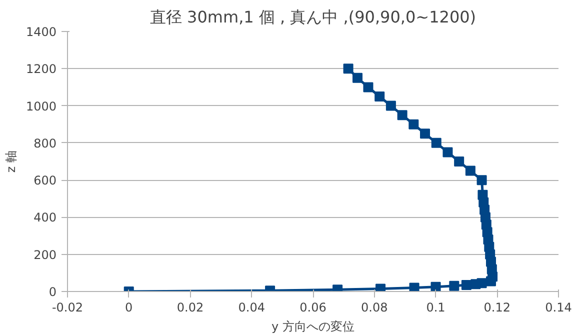 The width and height of the screenshot is (588, 336). What do you see at coordinates (190, 307) in the screenshot?
I see `x-tick-label: 0.02` at bounding box center [190, 307].